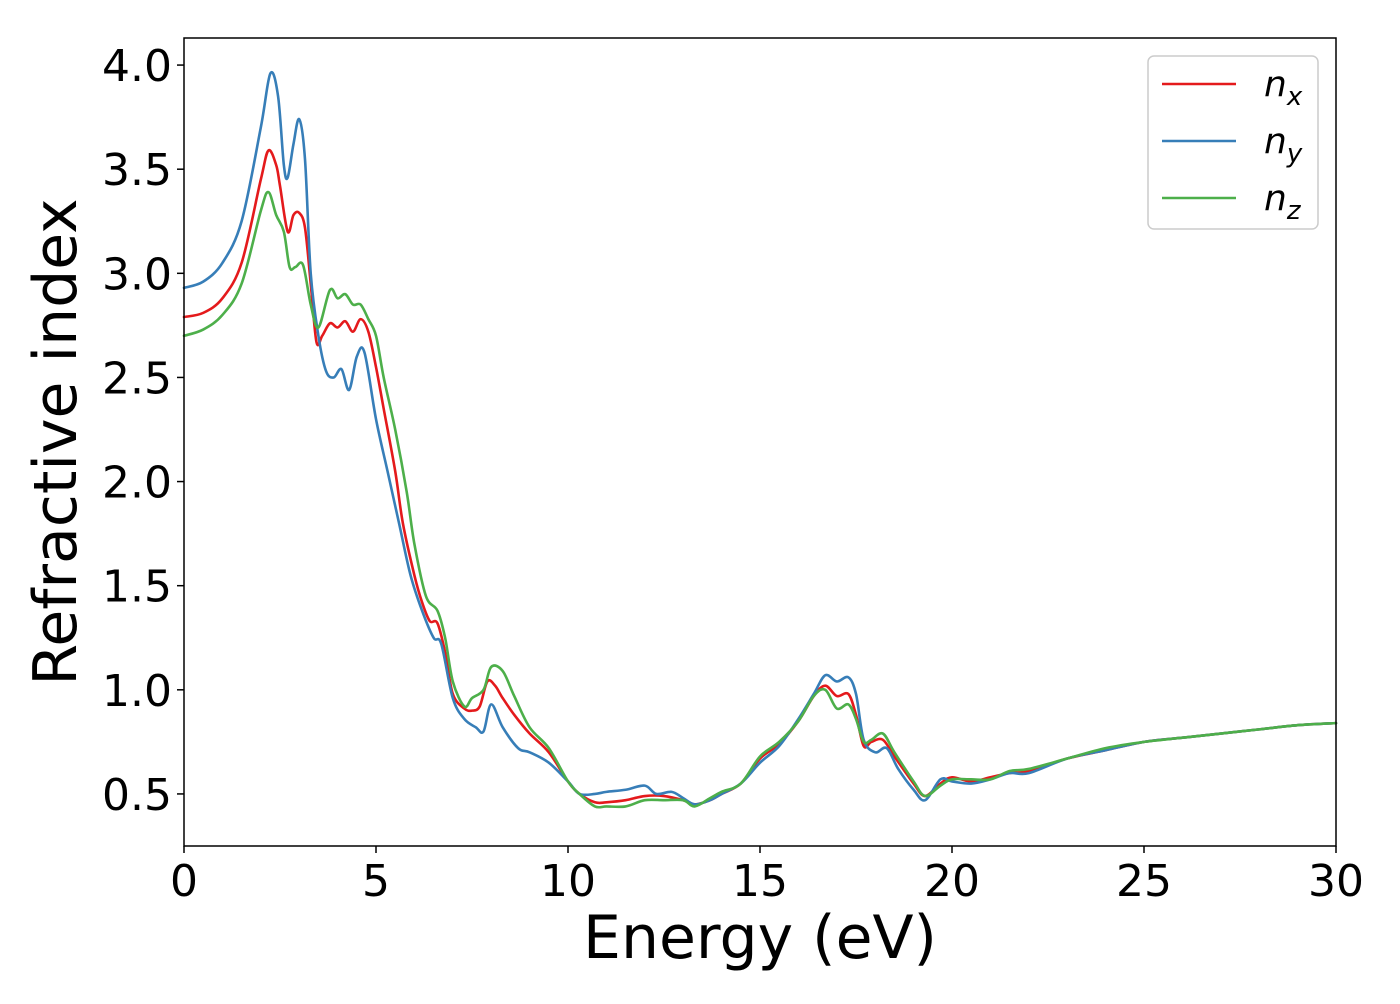 This screenshot has width=1400, height=1004. Describe the element at coordinates (137, 170) in the screenshot. I see `y-tick-label: 3.5` at that location.